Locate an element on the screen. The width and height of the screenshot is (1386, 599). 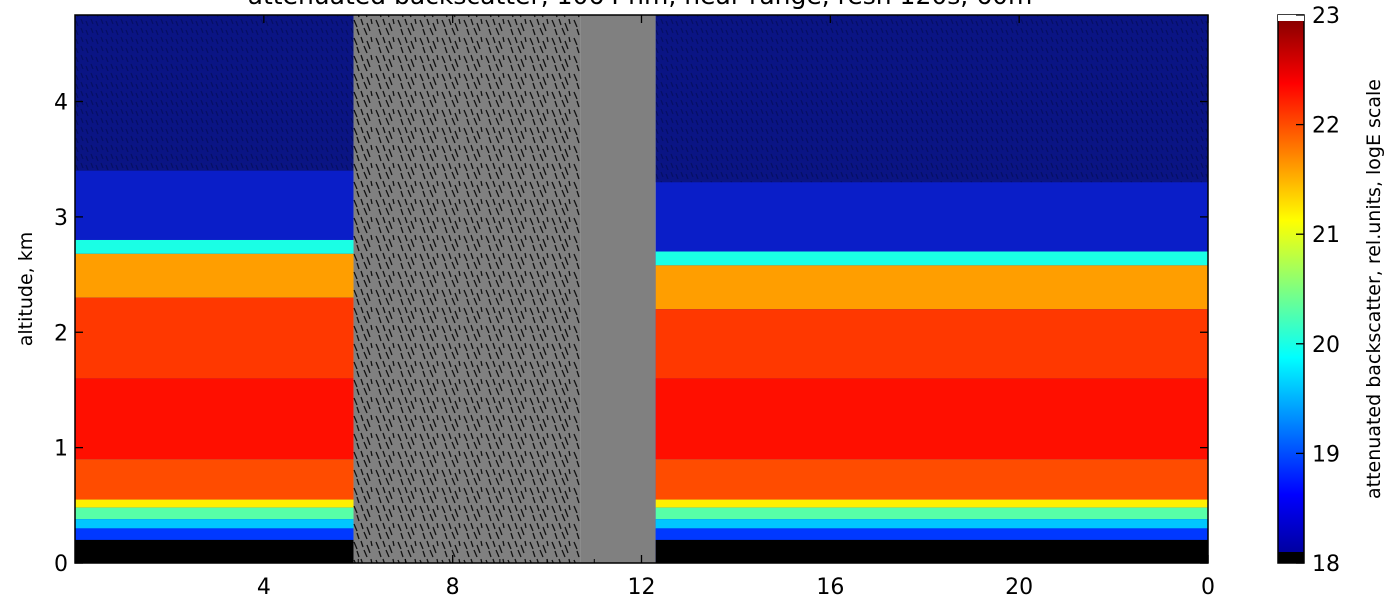
heatmap-segment is located at coordinates (618, 289).